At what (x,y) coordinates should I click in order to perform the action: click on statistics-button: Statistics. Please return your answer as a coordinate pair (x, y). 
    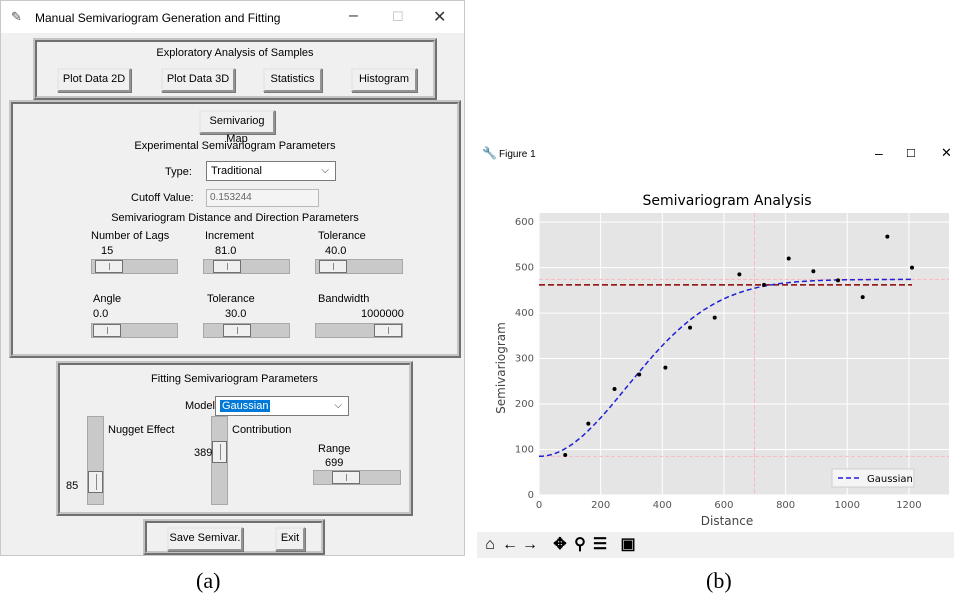
    Looking at the image, I should click on (292, 80).